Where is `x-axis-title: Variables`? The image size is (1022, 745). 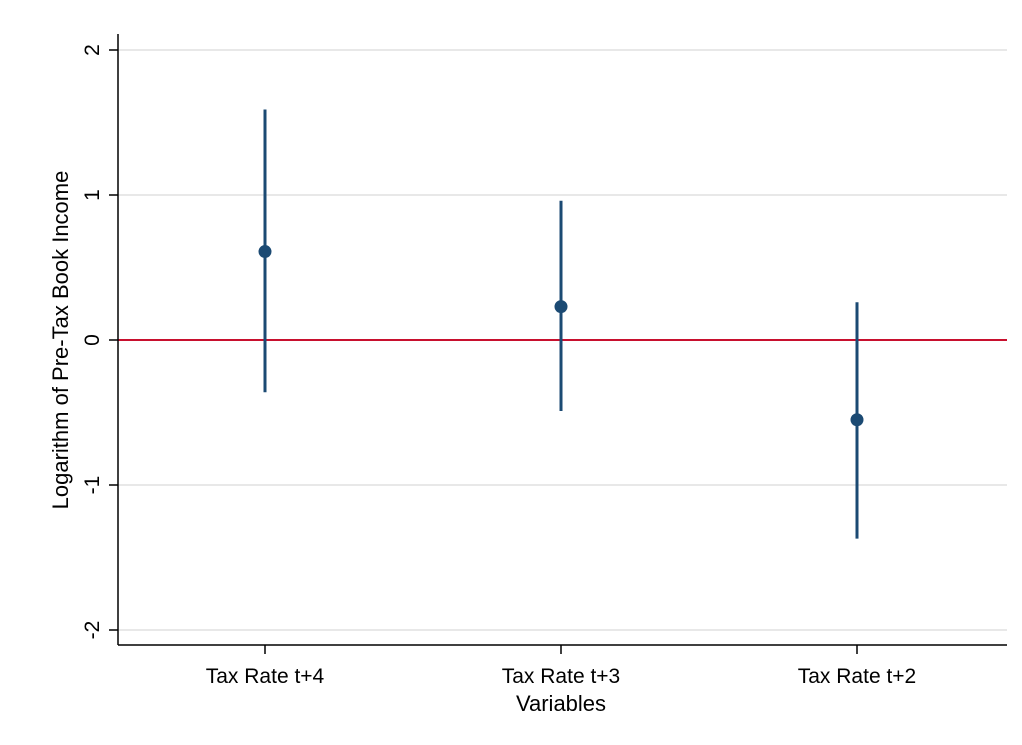 x-axis-title: Variables is located at coordinates (561, 703).